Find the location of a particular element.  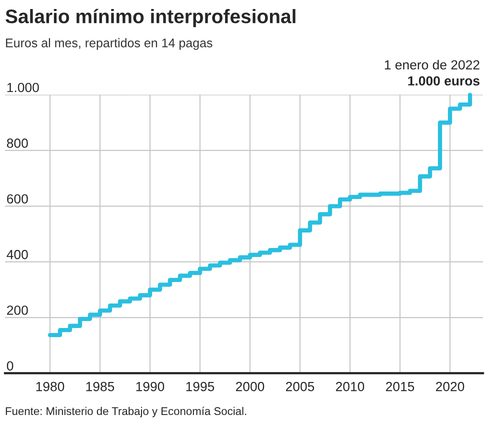

x-tick-label: 1980 is located at coordinates (50, 387).